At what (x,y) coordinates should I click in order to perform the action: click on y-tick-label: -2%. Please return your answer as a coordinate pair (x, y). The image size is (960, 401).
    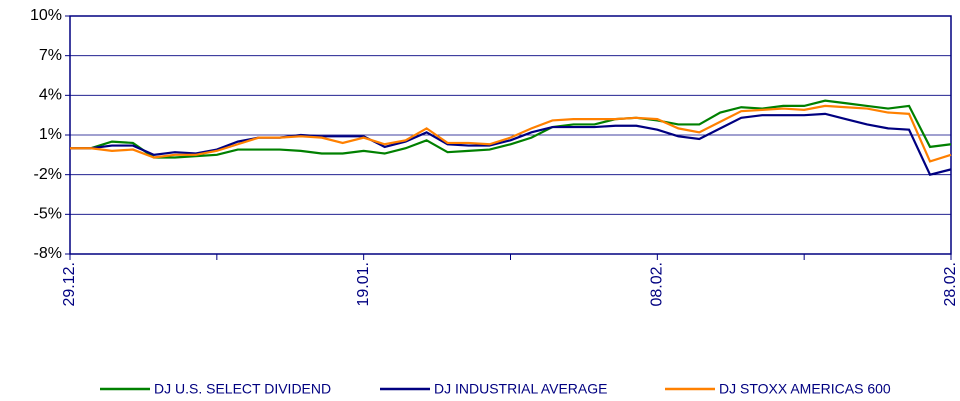
    Looking at the image, I should click on (48, 174).